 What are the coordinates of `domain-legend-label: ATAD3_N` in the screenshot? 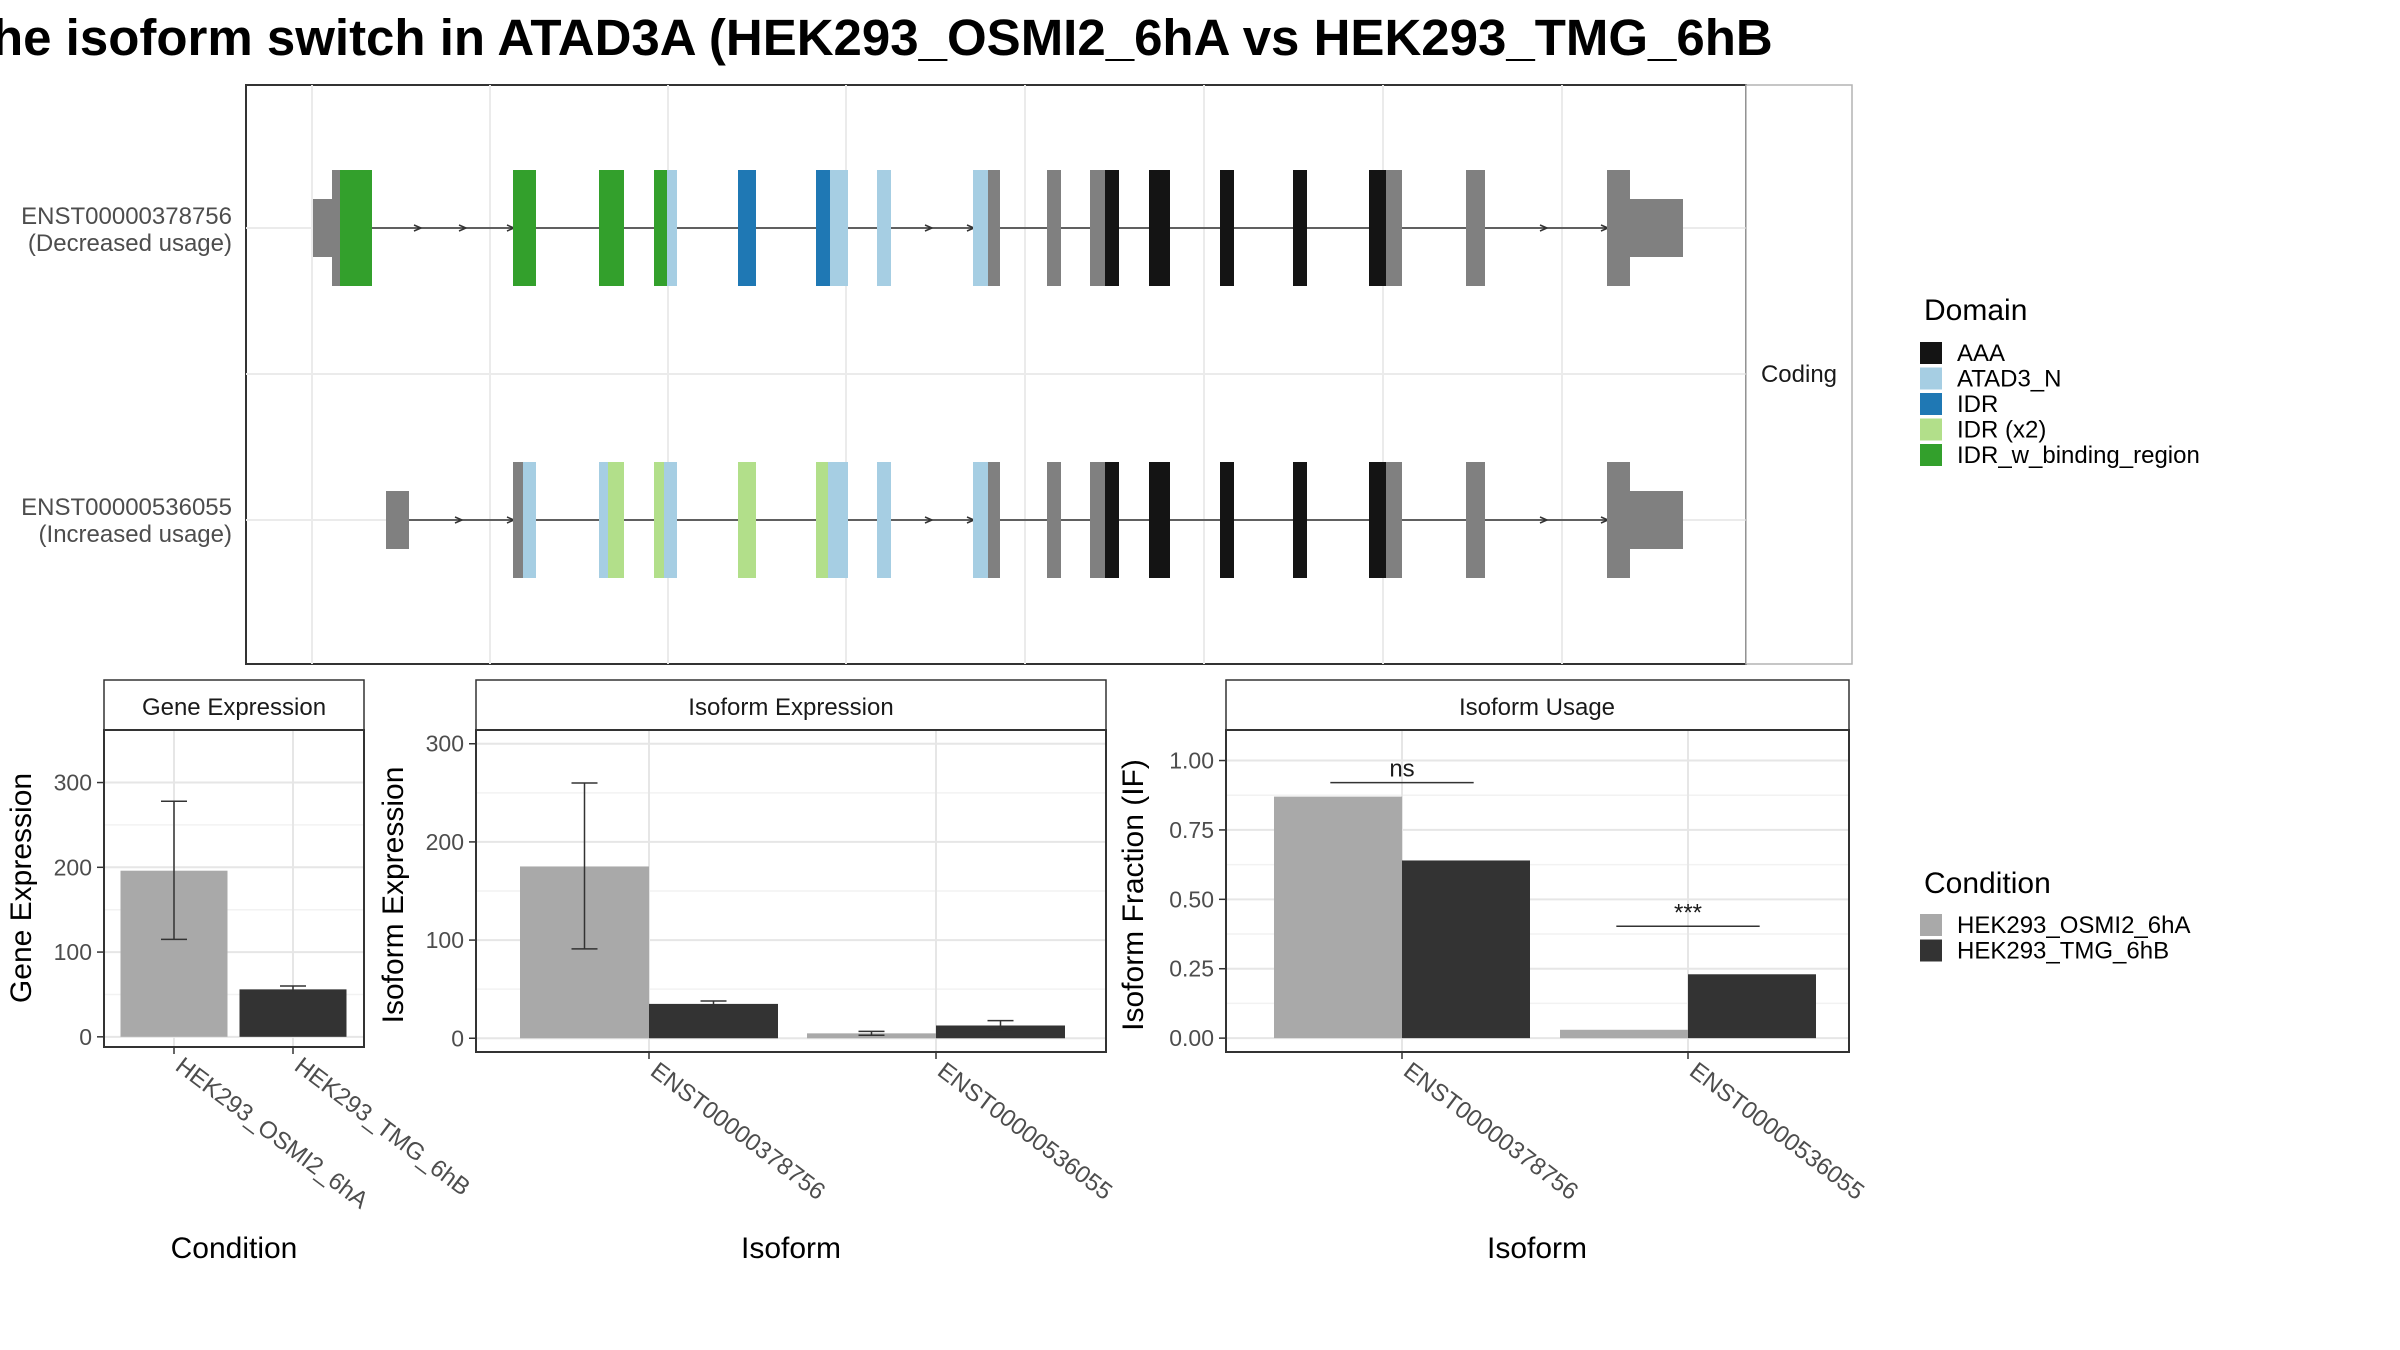 It's located at (2009, 379).